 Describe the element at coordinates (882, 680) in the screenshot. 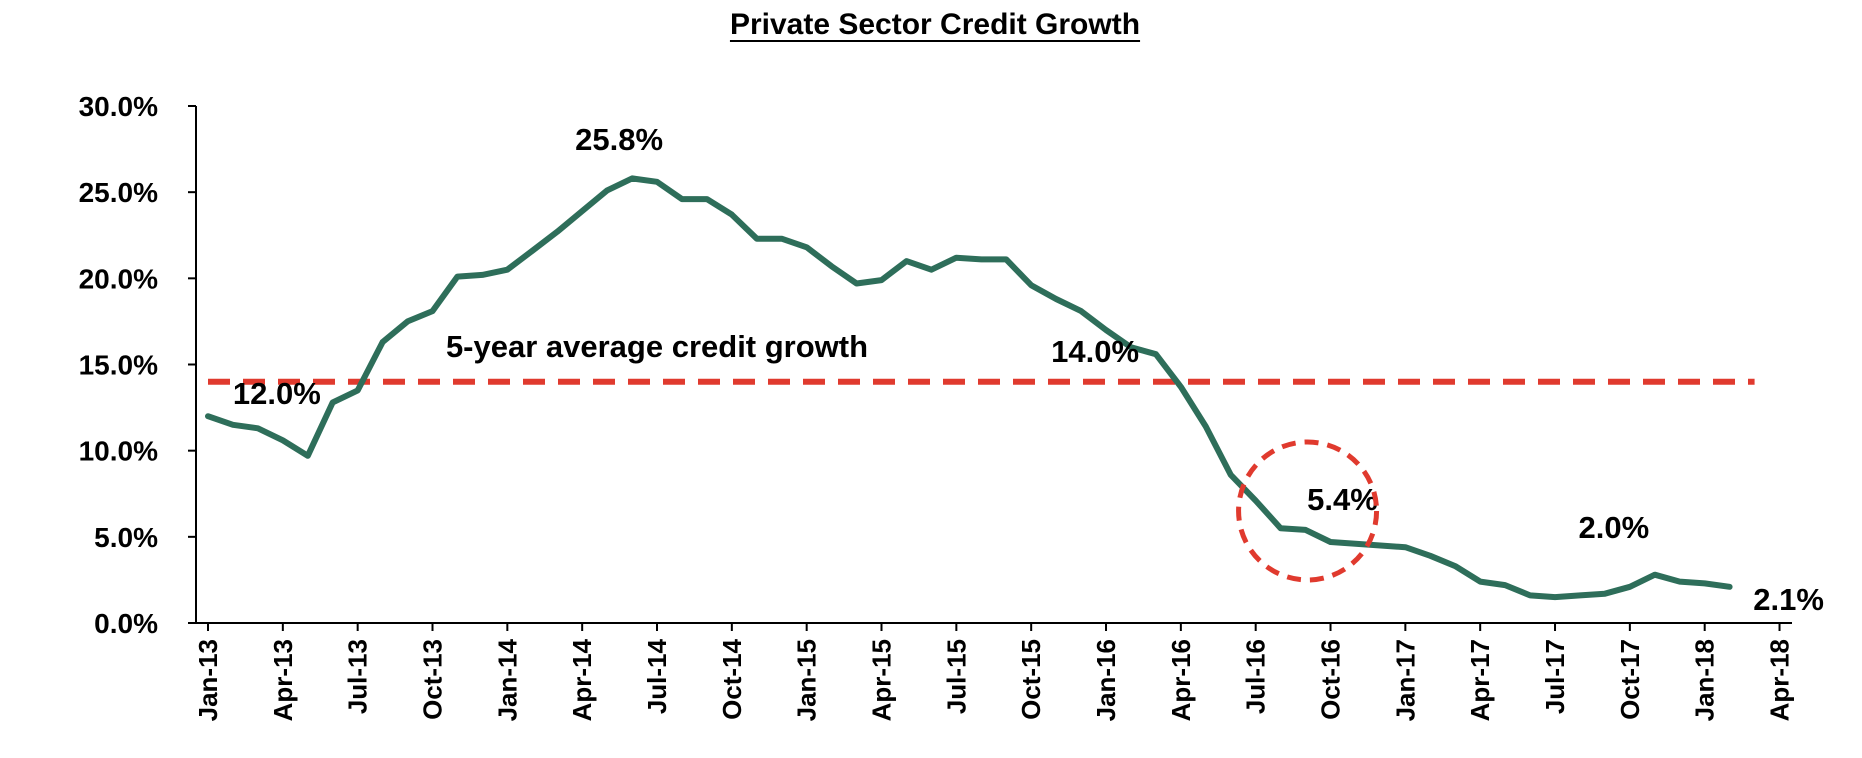

I see `x-tick-label: Apr-15` at that location.